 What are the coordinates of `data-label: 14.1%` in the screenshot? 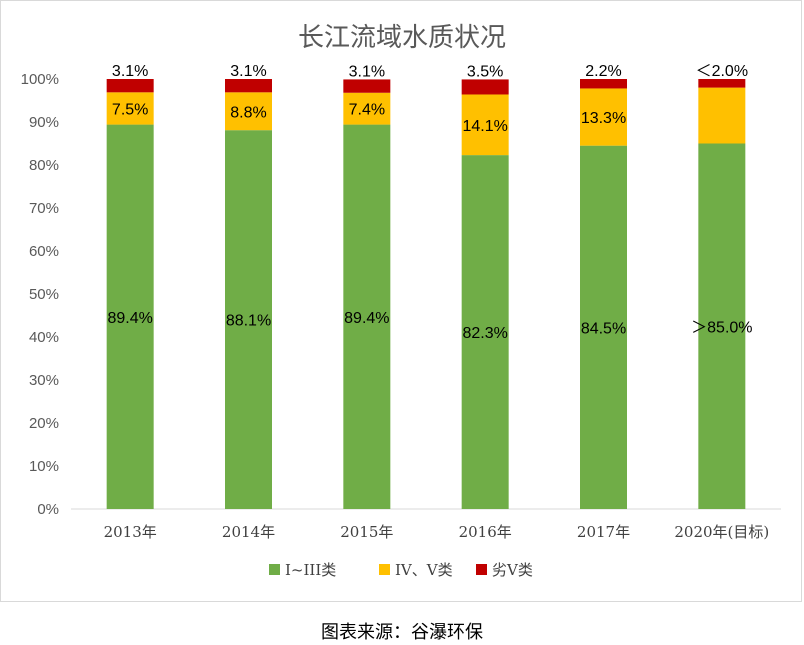 It's located at (484, 126).